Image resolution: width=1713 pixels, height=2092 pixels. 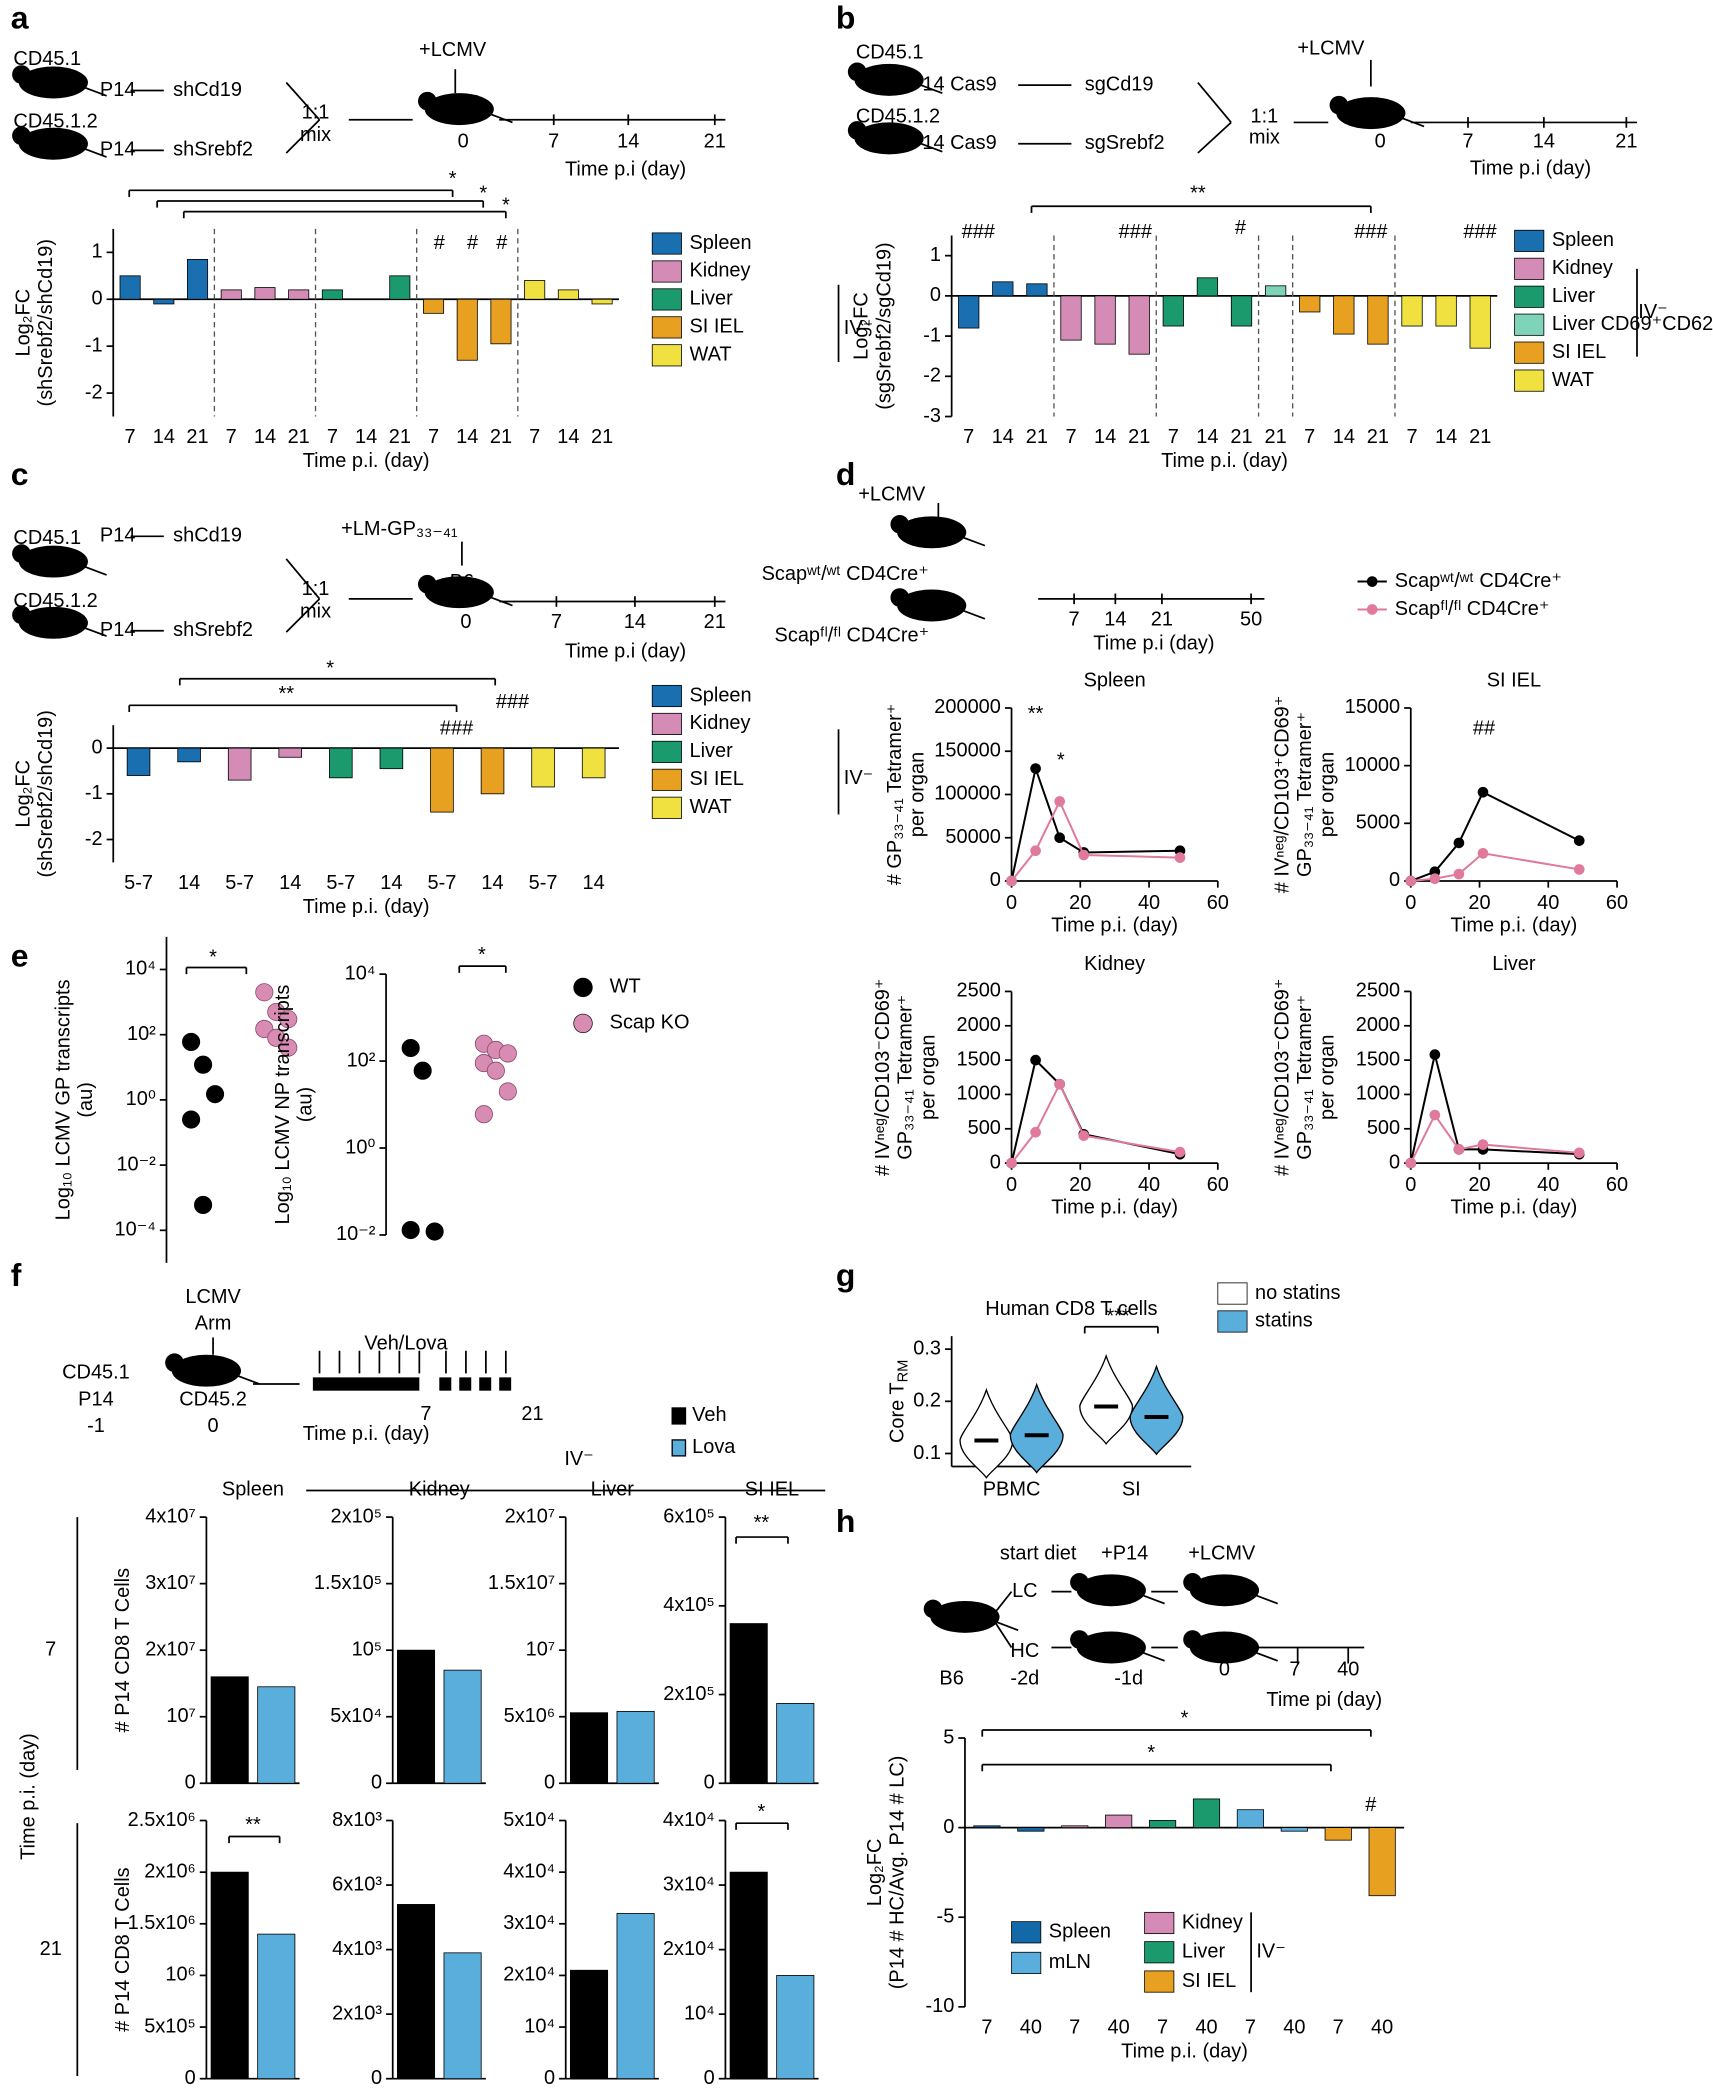 I want to click on schematic-label: P14 Cas9, so click(x=953, y=84).